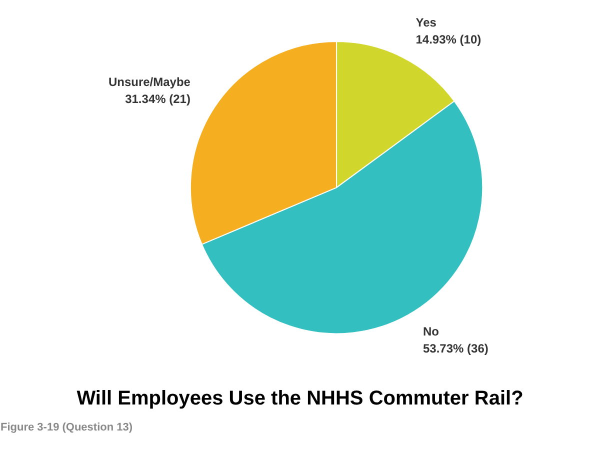 The width and height of the screenshot is (599, 466). I want to click on slice-label: Yes, so click(426, 23).